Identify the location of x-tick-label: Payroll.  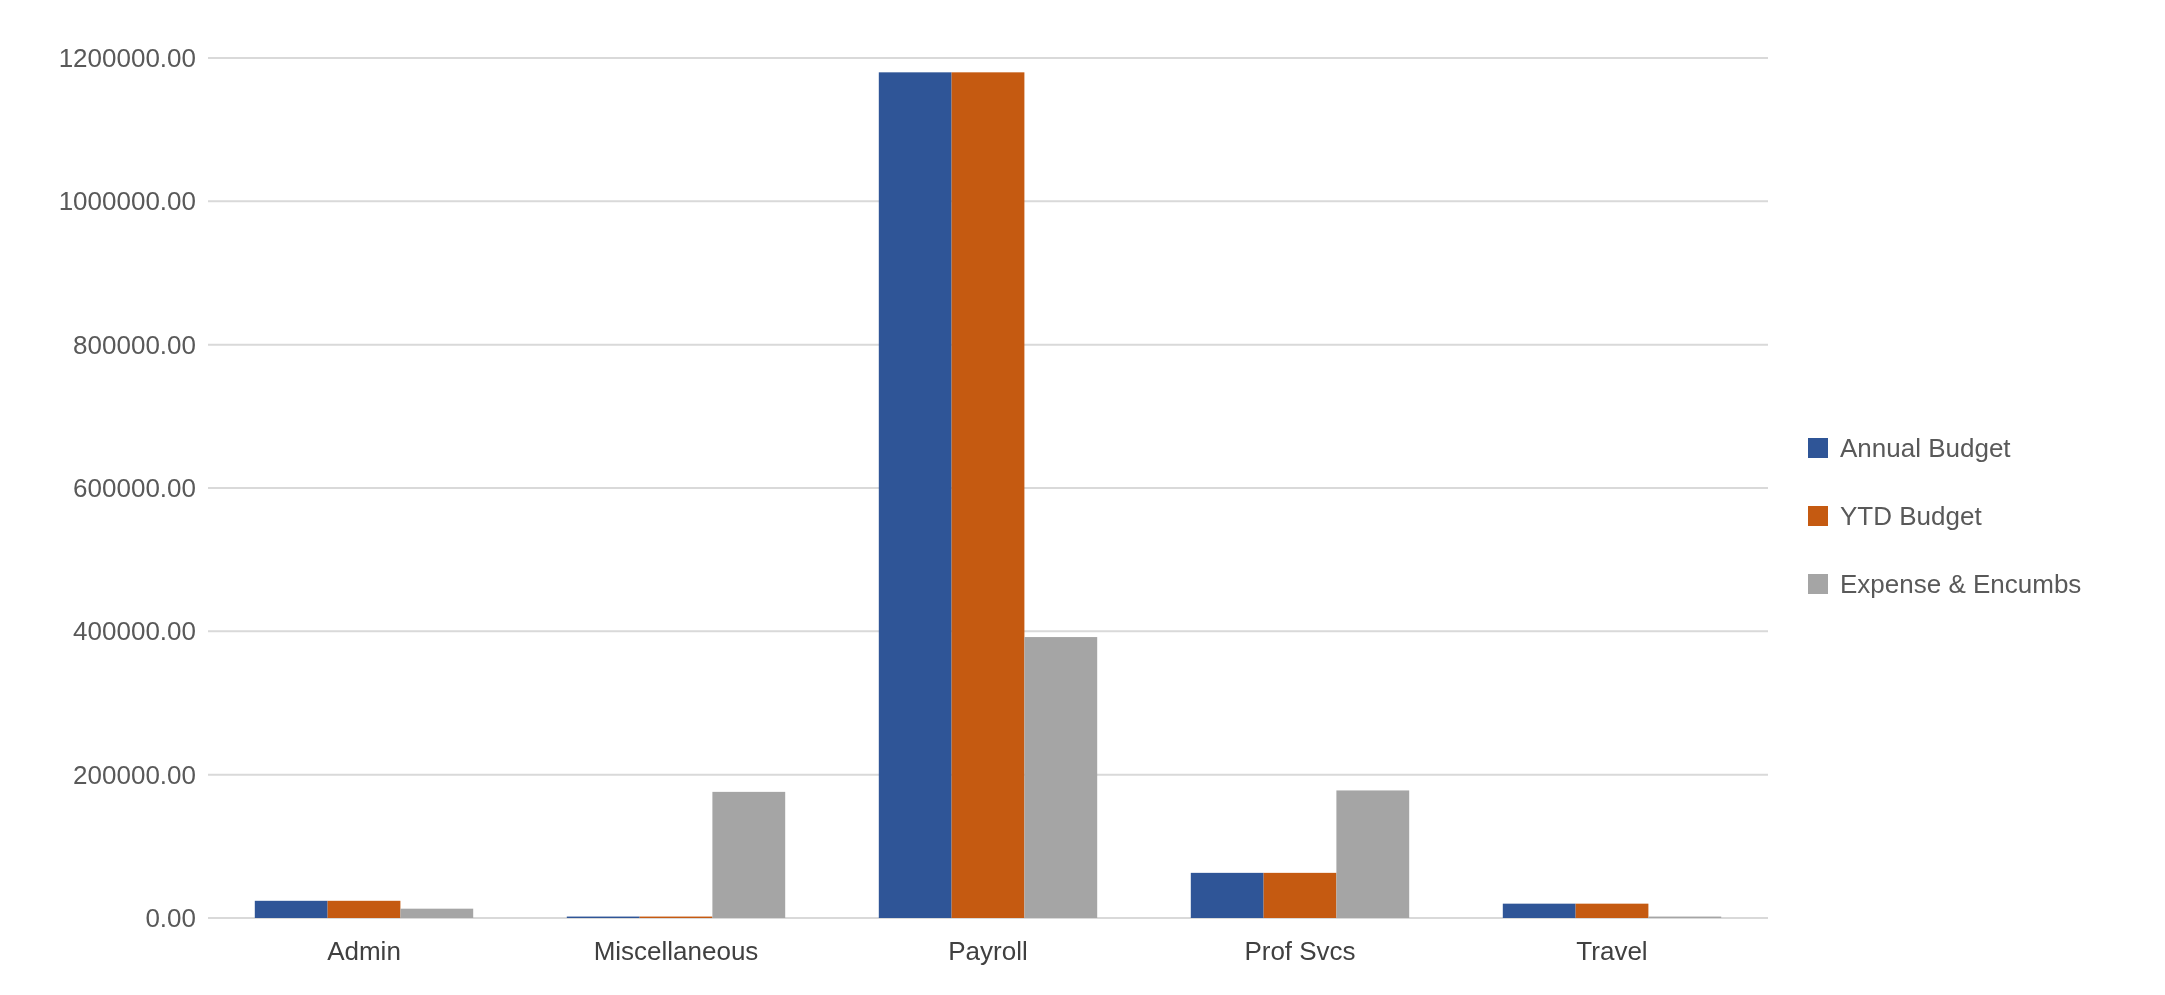
(988, 951).